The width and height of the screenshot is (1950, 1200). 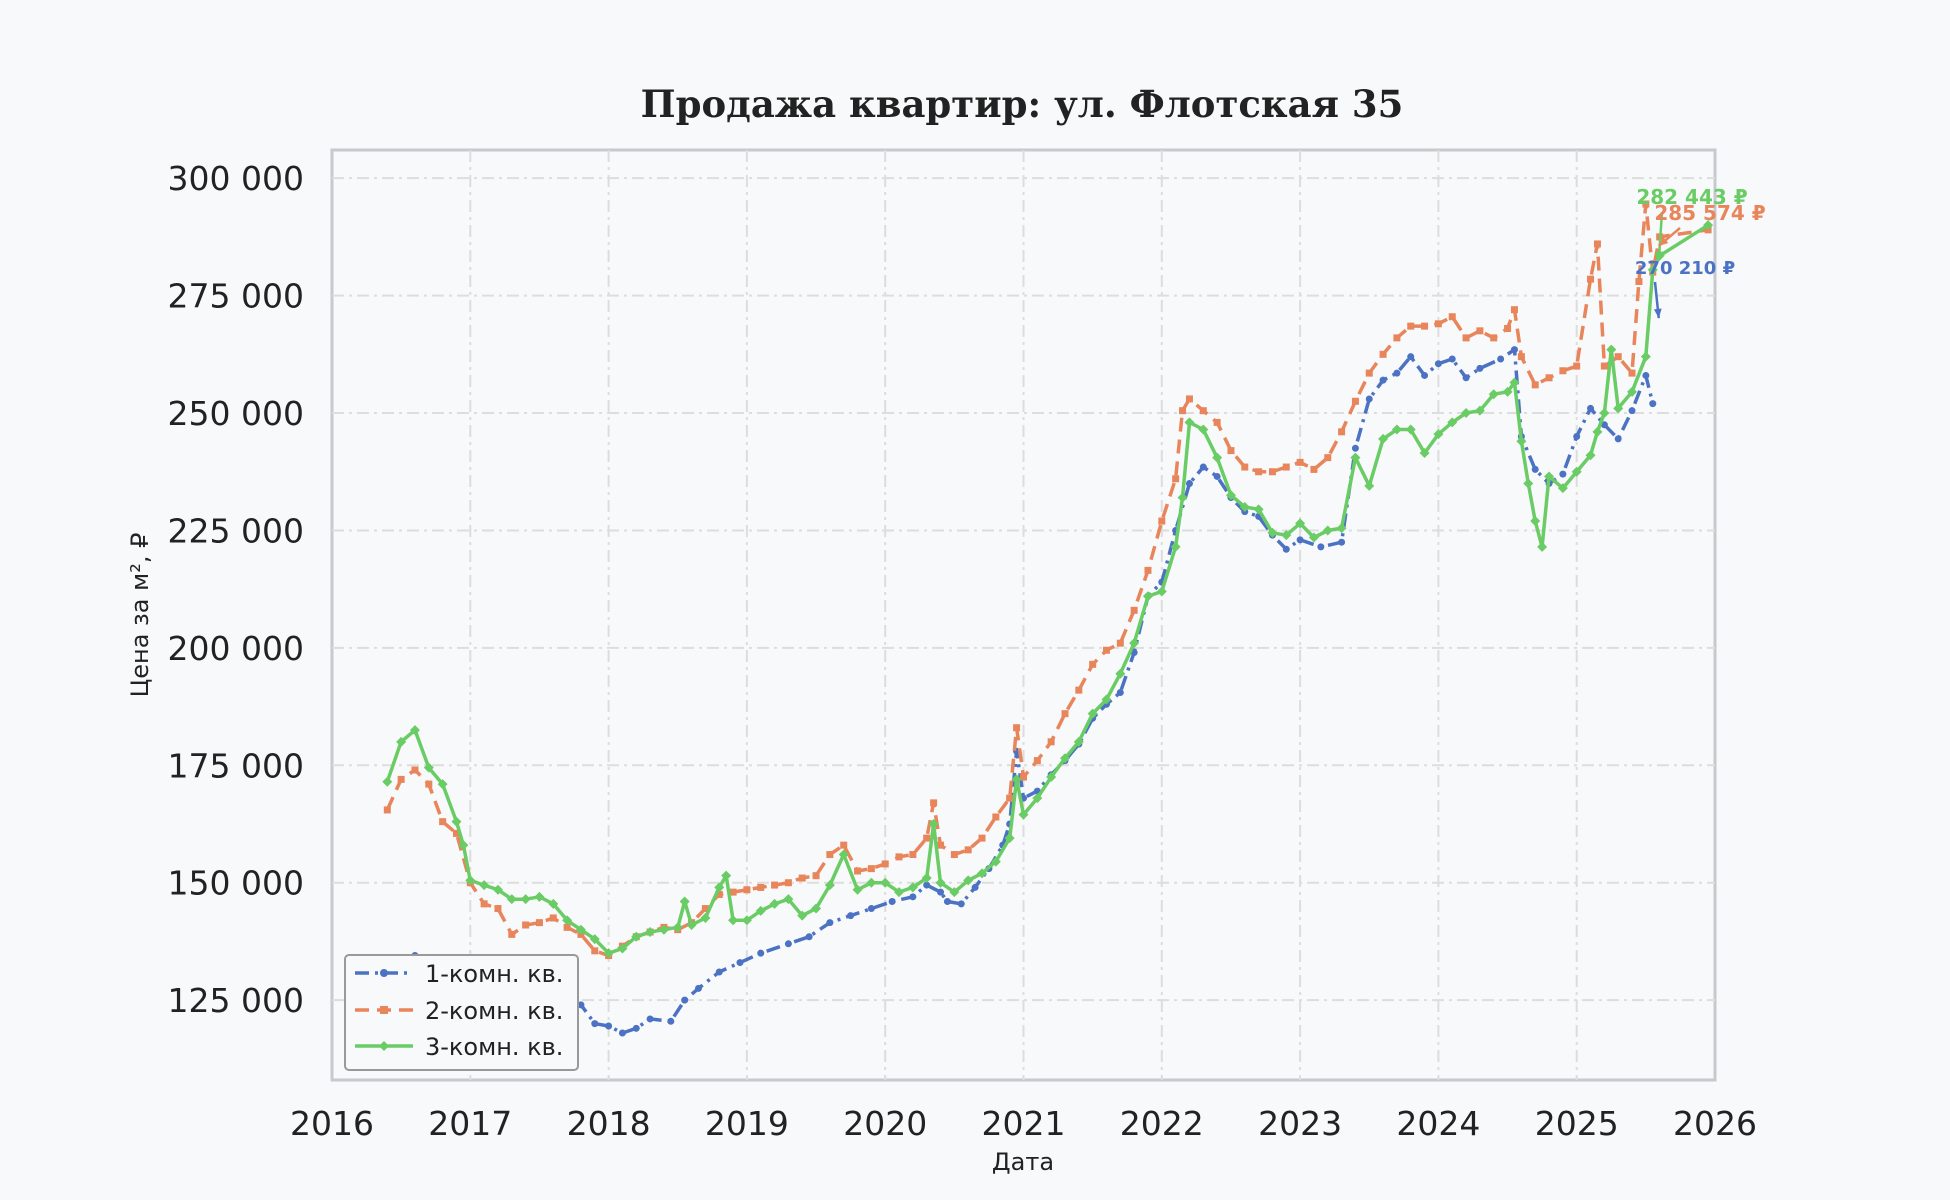 What do you see at coordinates (1577, 1123) in the screenshot?
I see `x-tick-label: 2025` at bounding box center [1577, 1123].